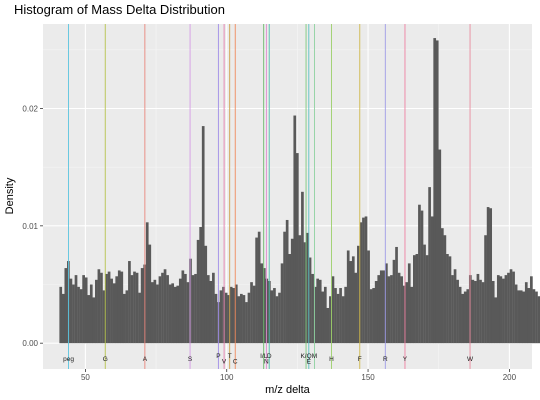 Image resolution: width=540 pixels, height=400 pixels. What do you see at coordinates (269, 356) in the screenshot?
I see `reference-line-label: D` at bounding box center [269, 356].